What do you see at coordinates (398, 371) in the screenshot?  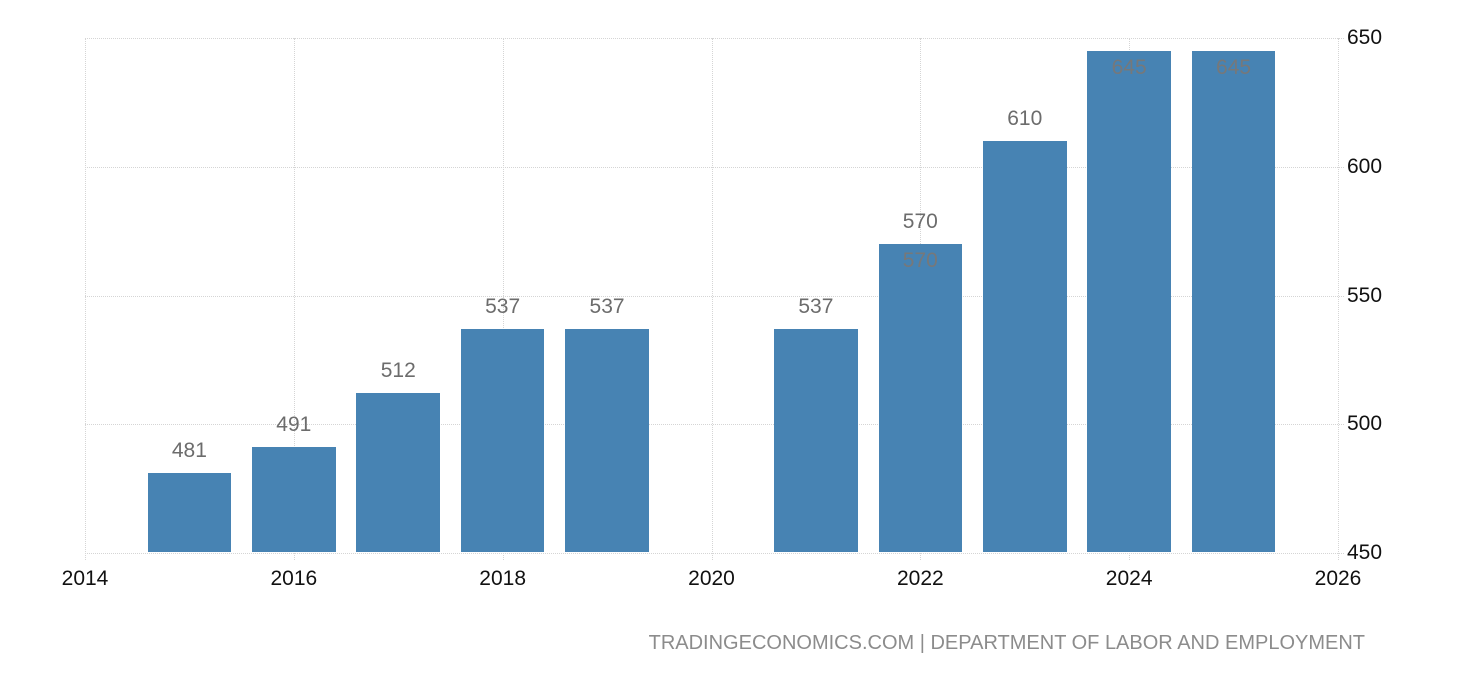 I see `data-label-2017-above: 512` at bounding box center [398, 371].